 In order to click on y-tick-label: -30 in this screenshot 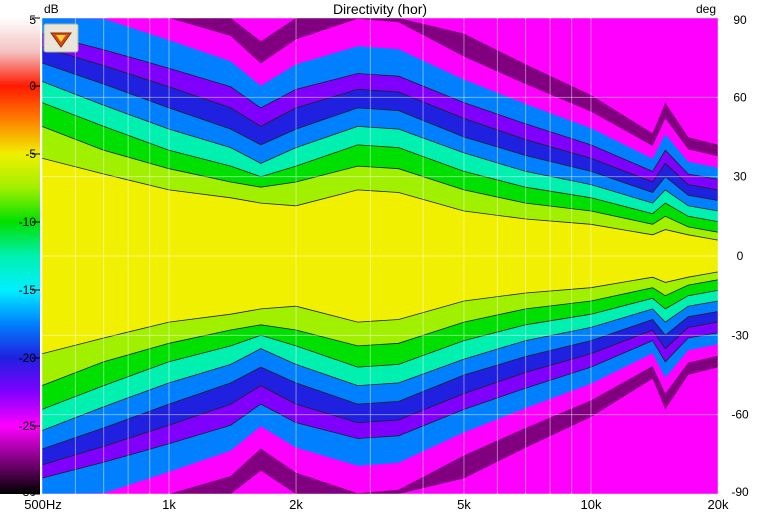, I will do `click(740, 335)`.